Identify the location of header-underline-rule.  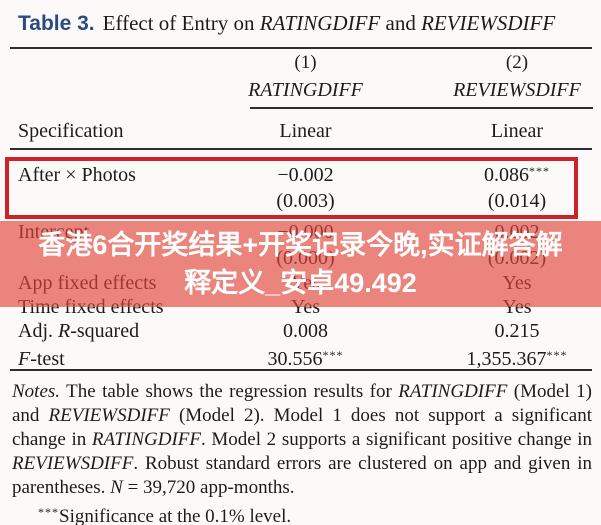
(421, 108).